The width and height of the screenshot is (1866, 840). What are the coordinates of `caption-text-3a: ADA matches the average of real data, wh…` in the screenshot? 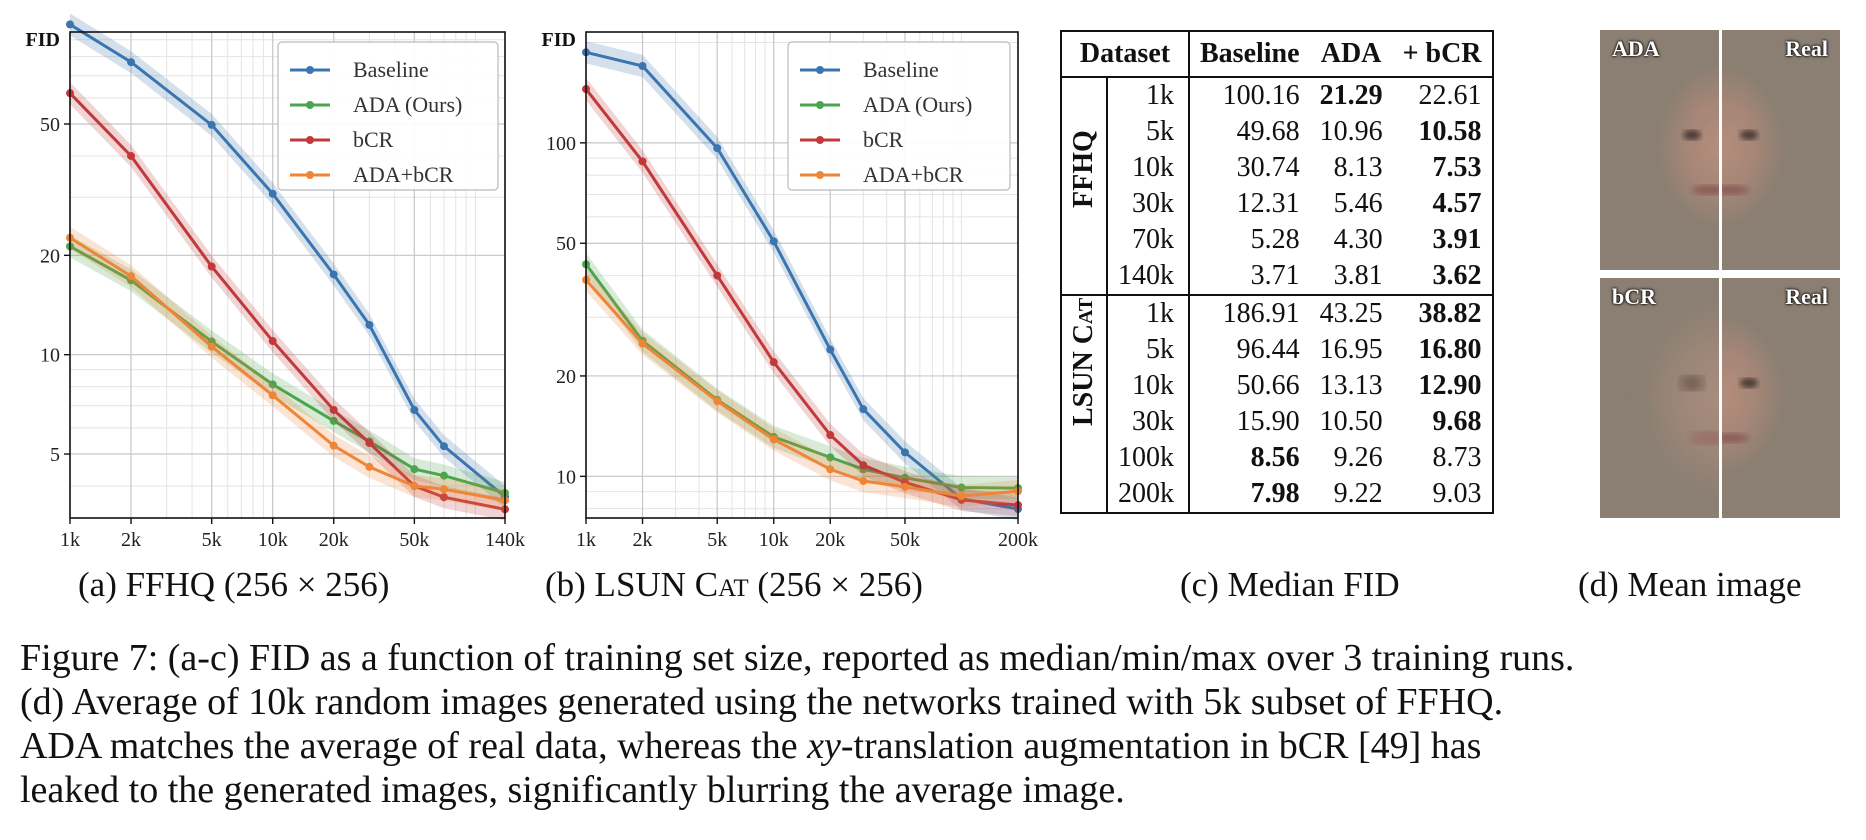 It's located at (409, 746).